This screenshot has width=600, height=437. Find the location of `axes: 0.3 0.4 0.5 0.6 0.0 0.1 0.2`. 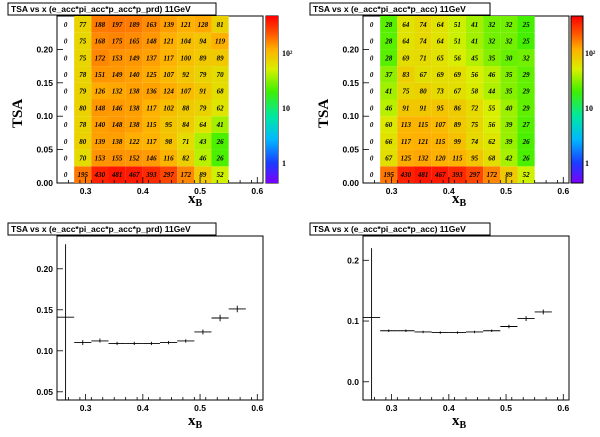

axes: 0.3 0.4 0.5 0.6 0.0 0.1 0.2 is located at coordinates (458, 334).